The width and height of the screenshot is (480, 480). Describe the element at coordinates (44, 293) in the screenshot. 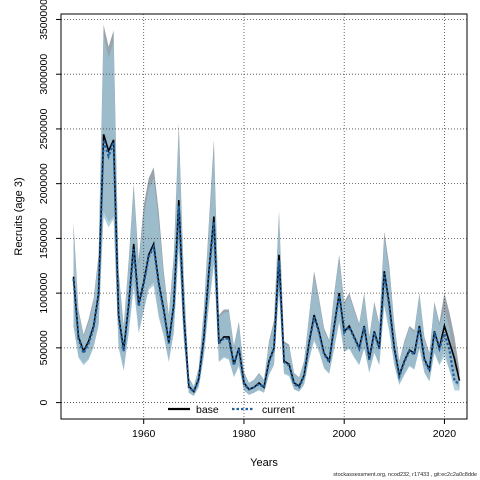

I see `y-tick-label-1000000: 1000000` at that location.